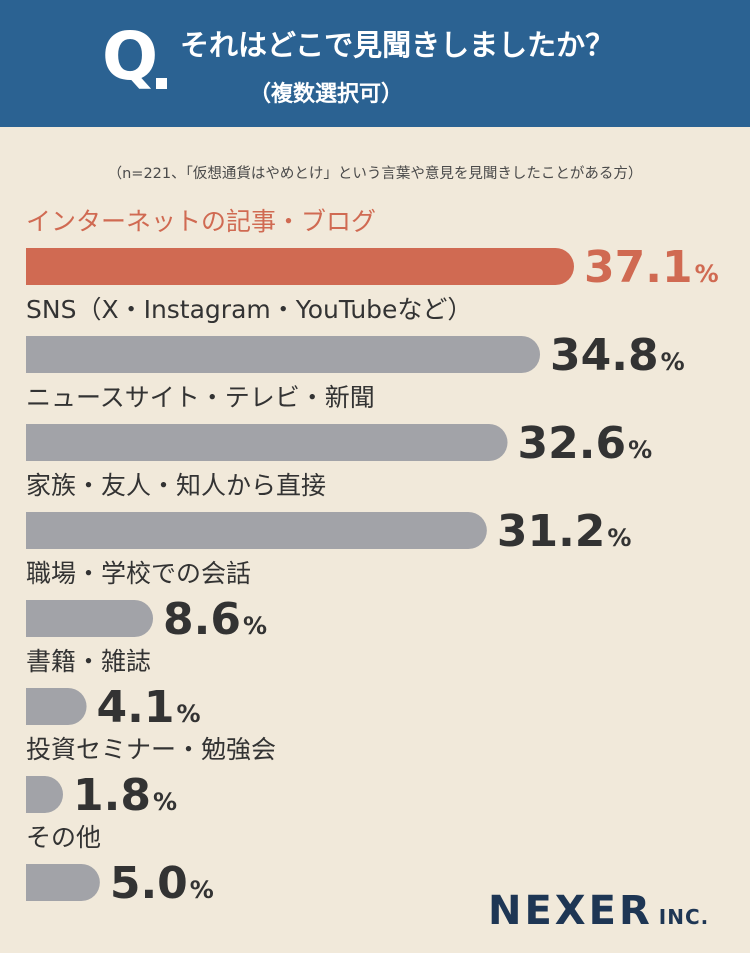 This screenshot has width=750, height=953. What do you see at coordinates (151, 749) in the screenshot?
I see `category-label: 投資セミナー・勉強会` at bounding box center [151, 749].